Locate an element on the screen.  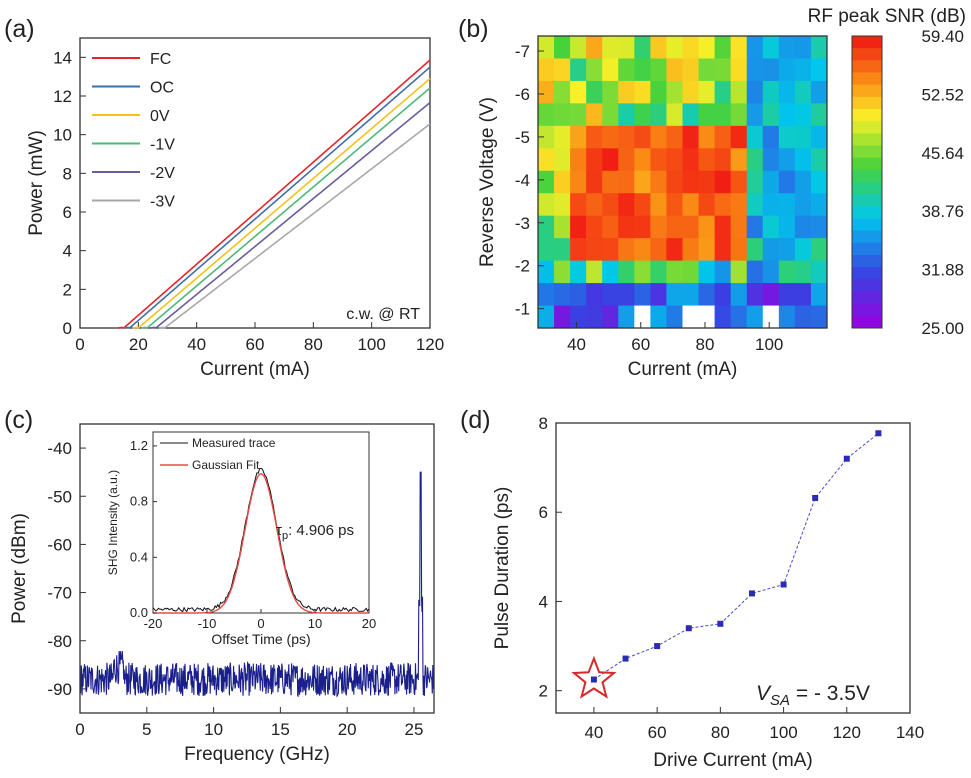
panel-d-annotation: VSA = - 3.5V is located at coordinates (813, 695).